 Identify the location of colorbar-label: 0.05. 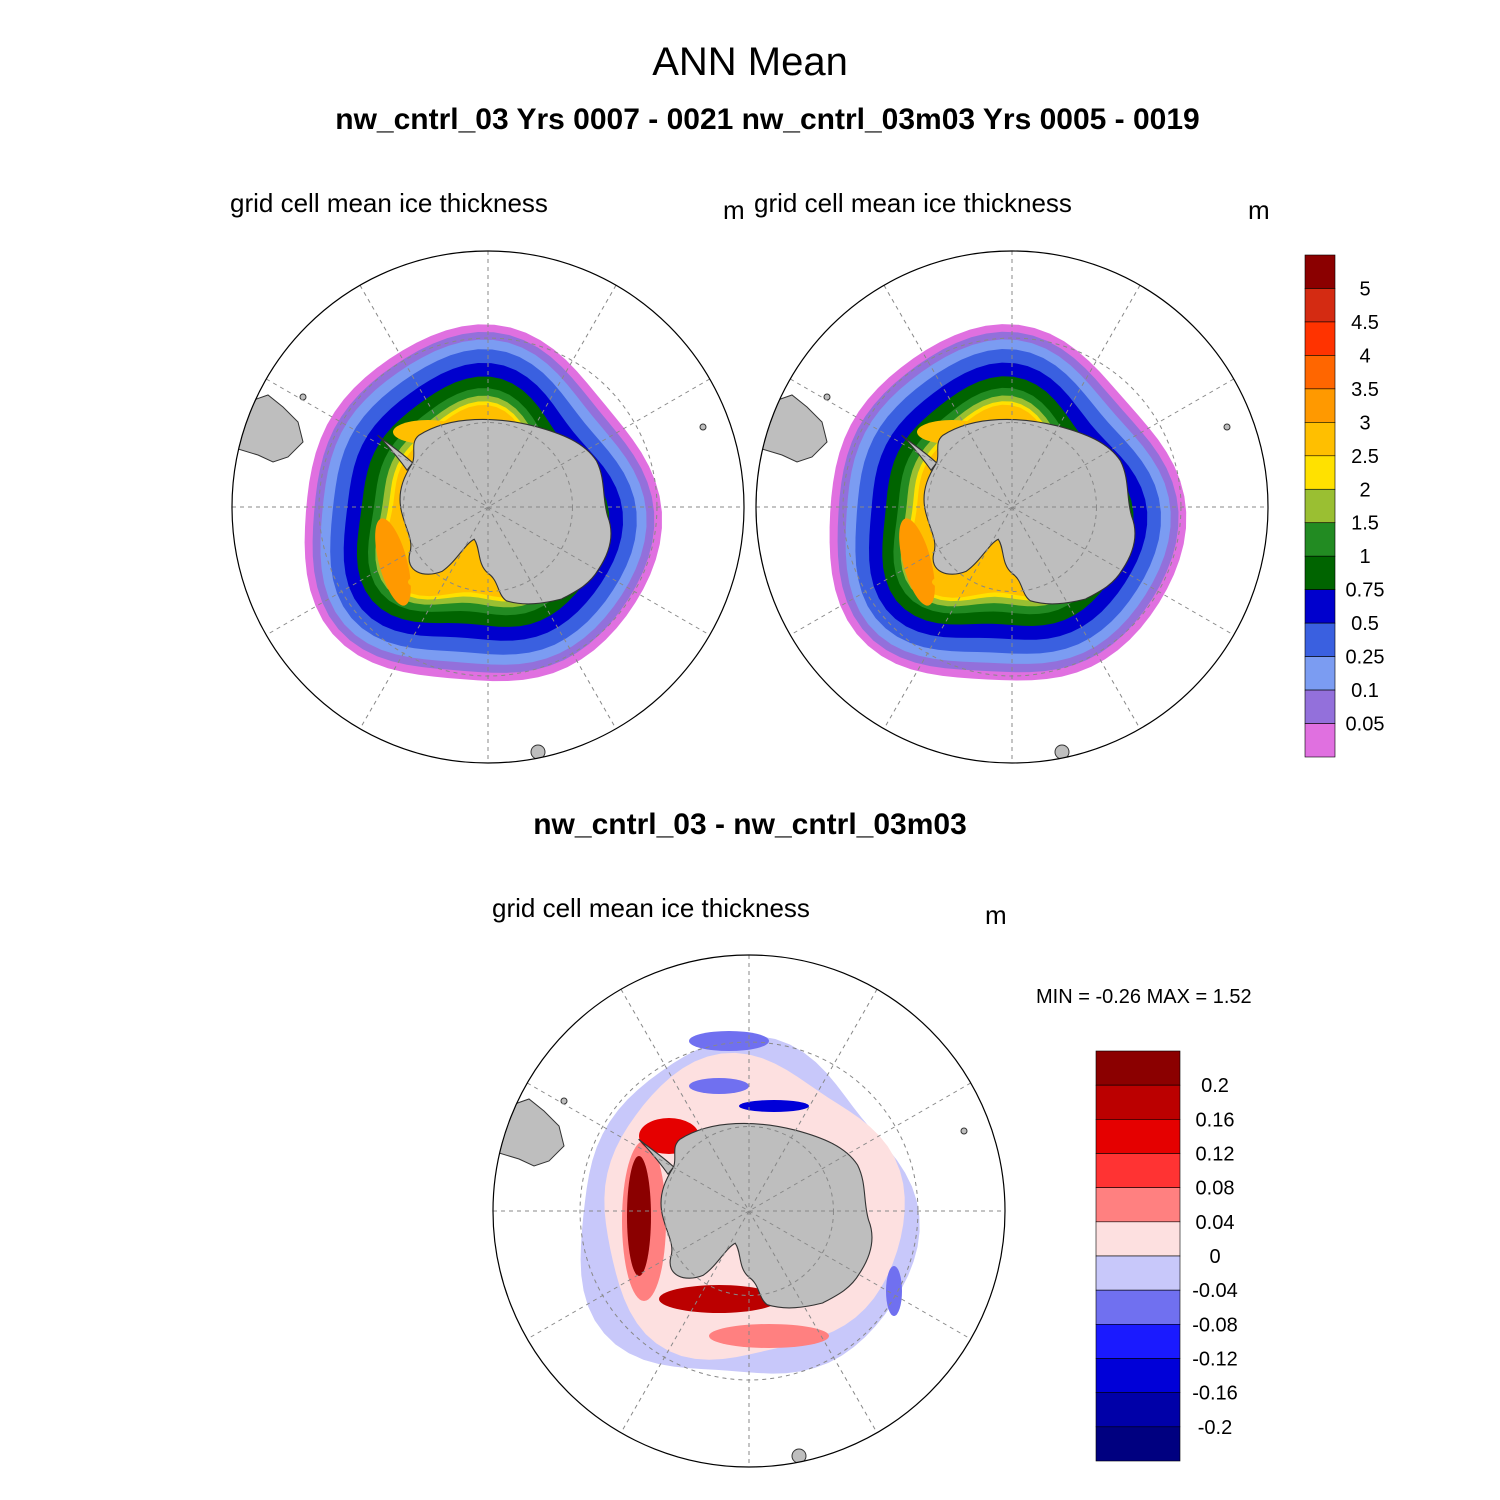
(1365, 725).